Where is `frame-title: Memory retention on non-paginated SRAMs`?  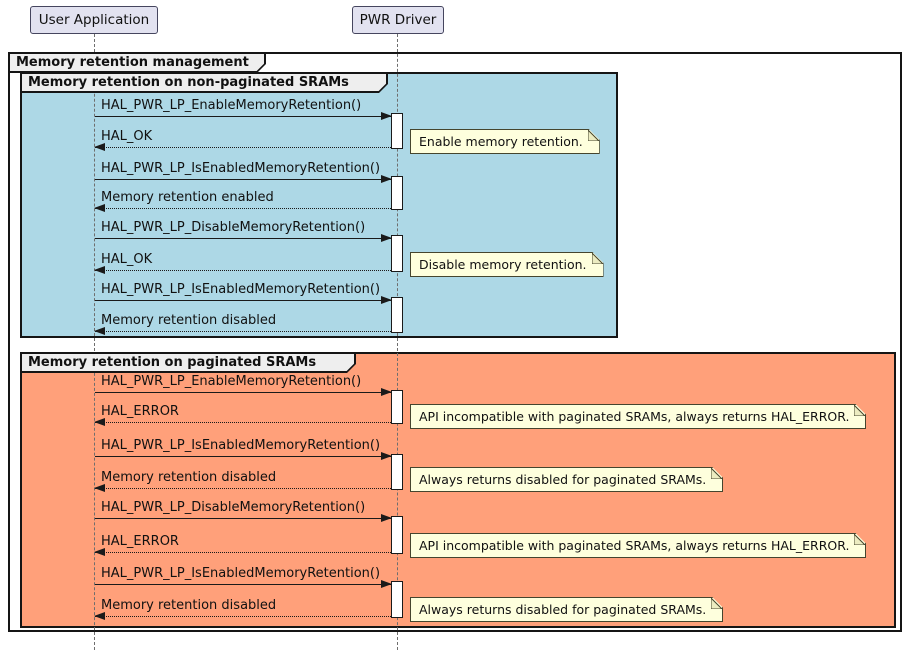 frame-title: Memory retention on non-paginated SRAMs is located at coordinates (188, 82).